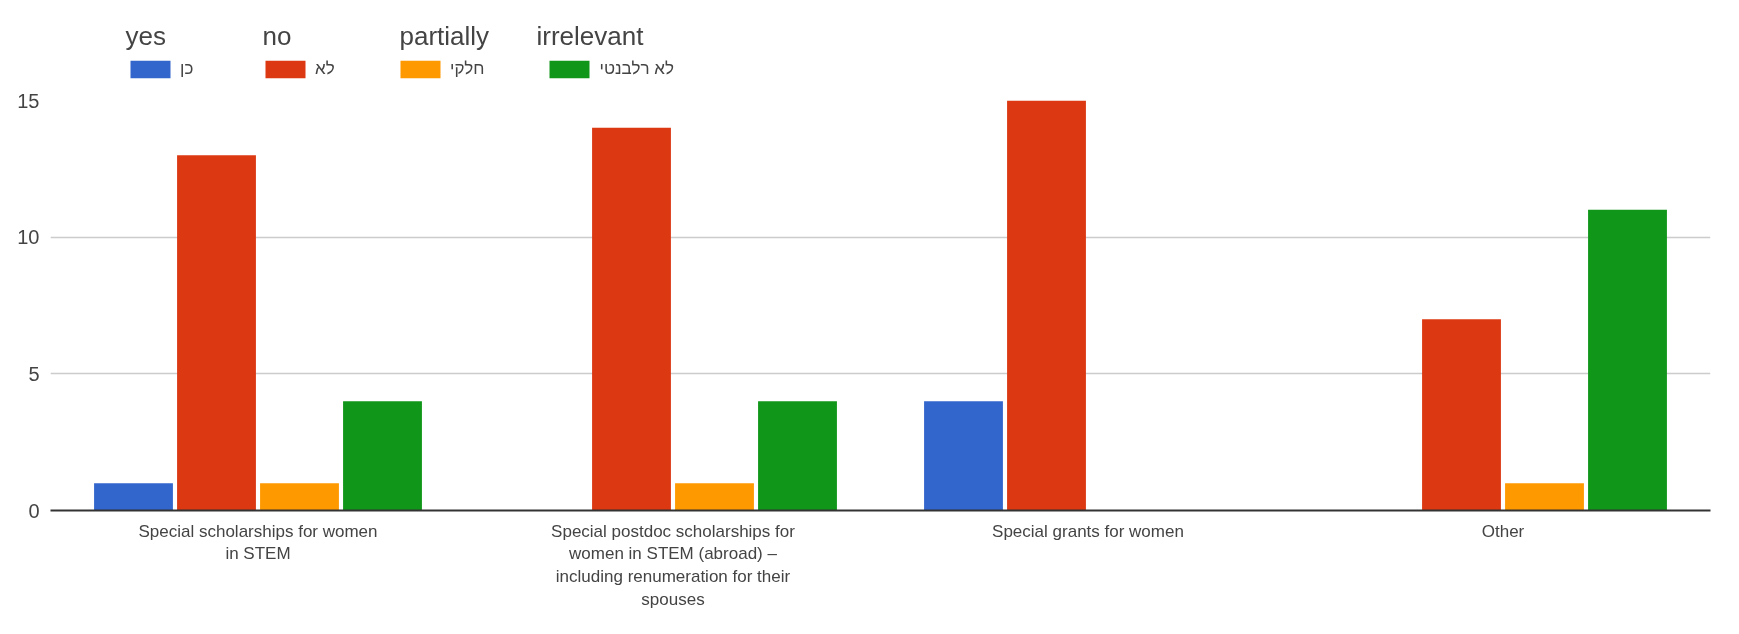 This screenshot has height=634, width=1739. I want to click on text: partially, so click(444, 35).